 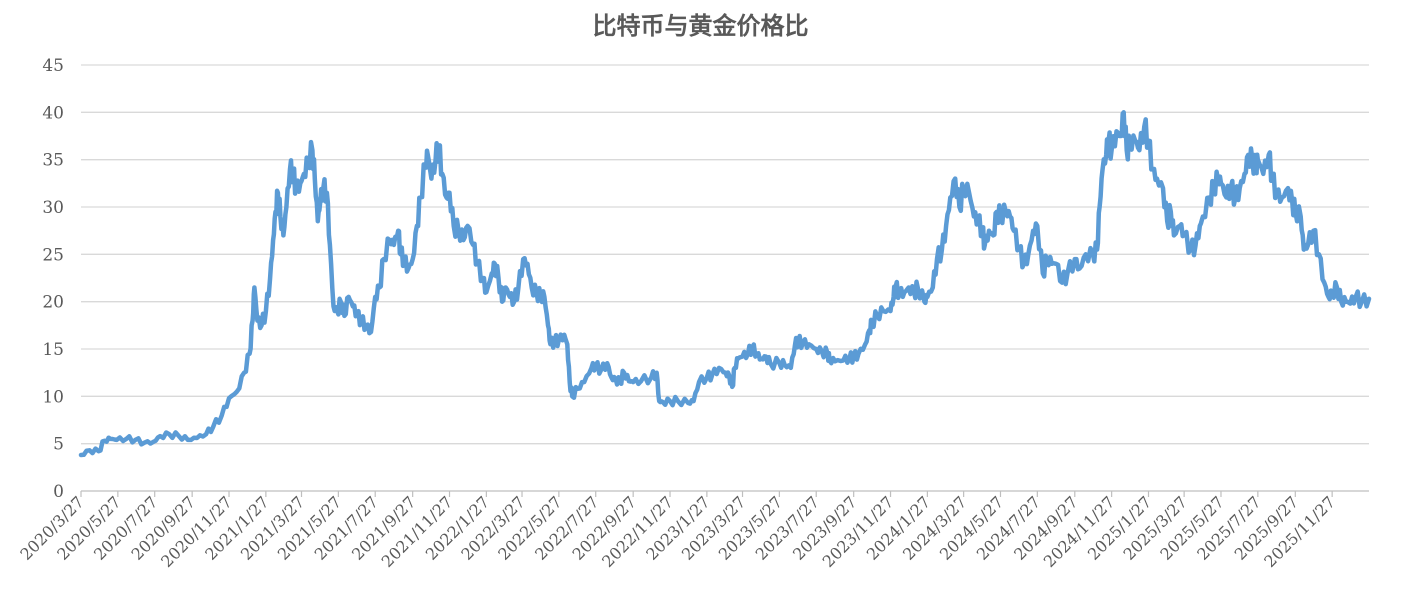 I want to click on y-tick-label: 30, so click(x=53, y=208).